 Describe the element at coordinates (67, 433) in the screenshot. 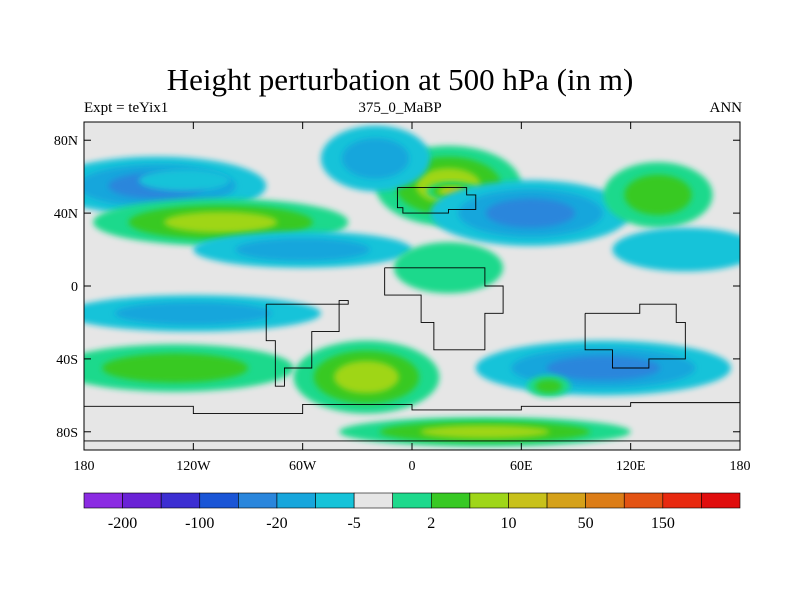

I see `y-tick-label: 80S` at that location.